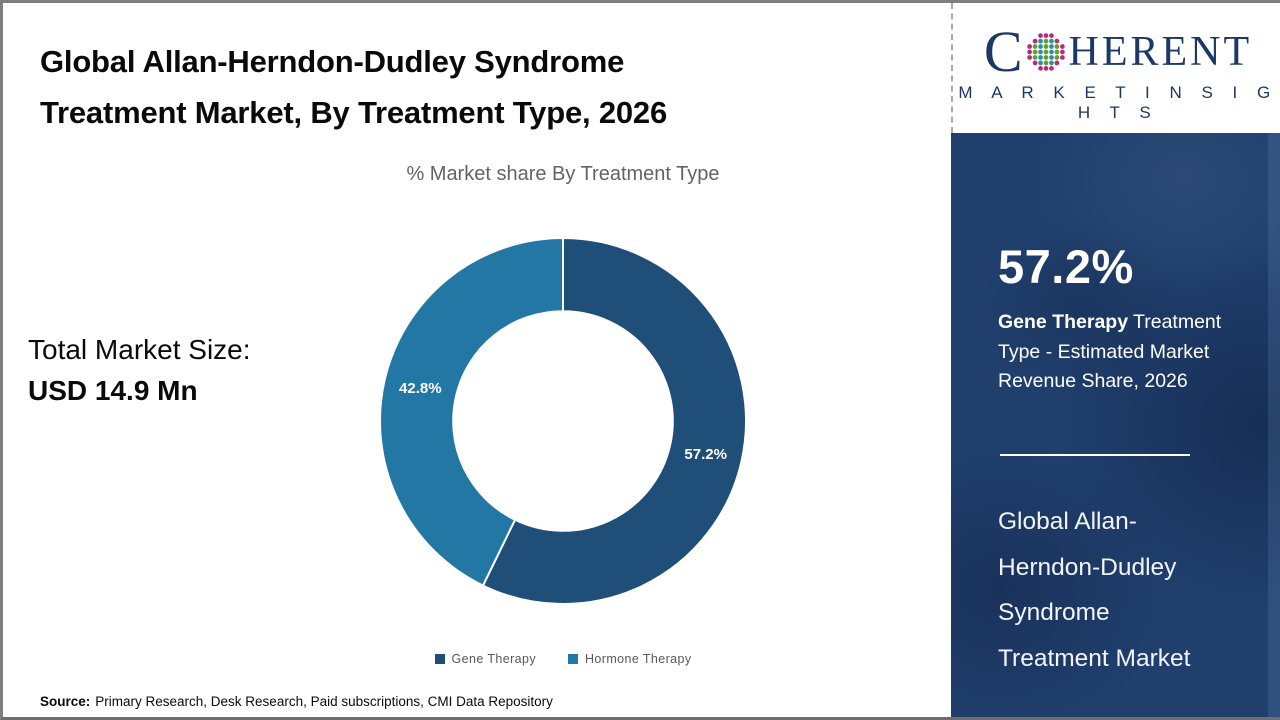  I want to click on donut-slice-hormone-therapy, so click(471, 411).